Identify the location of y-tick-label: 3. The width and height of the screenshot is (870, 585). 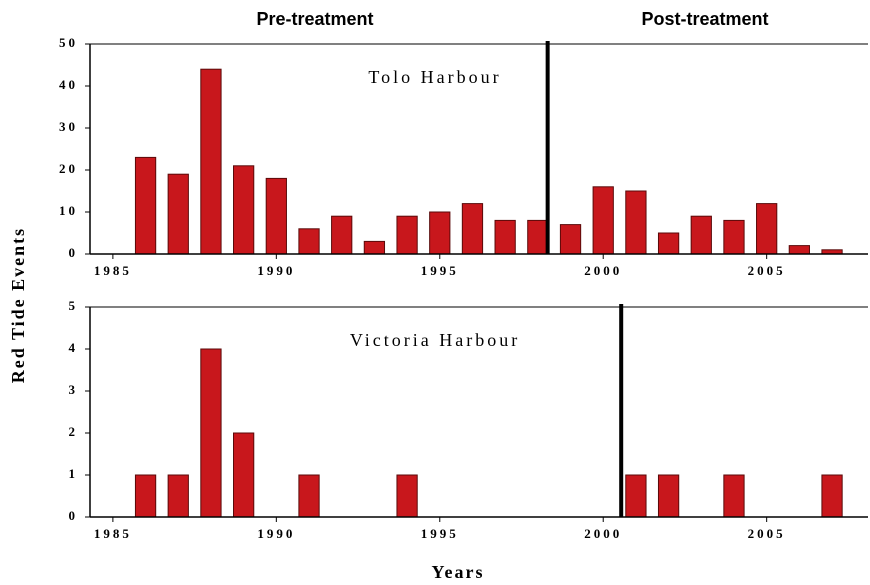
(74, 389).